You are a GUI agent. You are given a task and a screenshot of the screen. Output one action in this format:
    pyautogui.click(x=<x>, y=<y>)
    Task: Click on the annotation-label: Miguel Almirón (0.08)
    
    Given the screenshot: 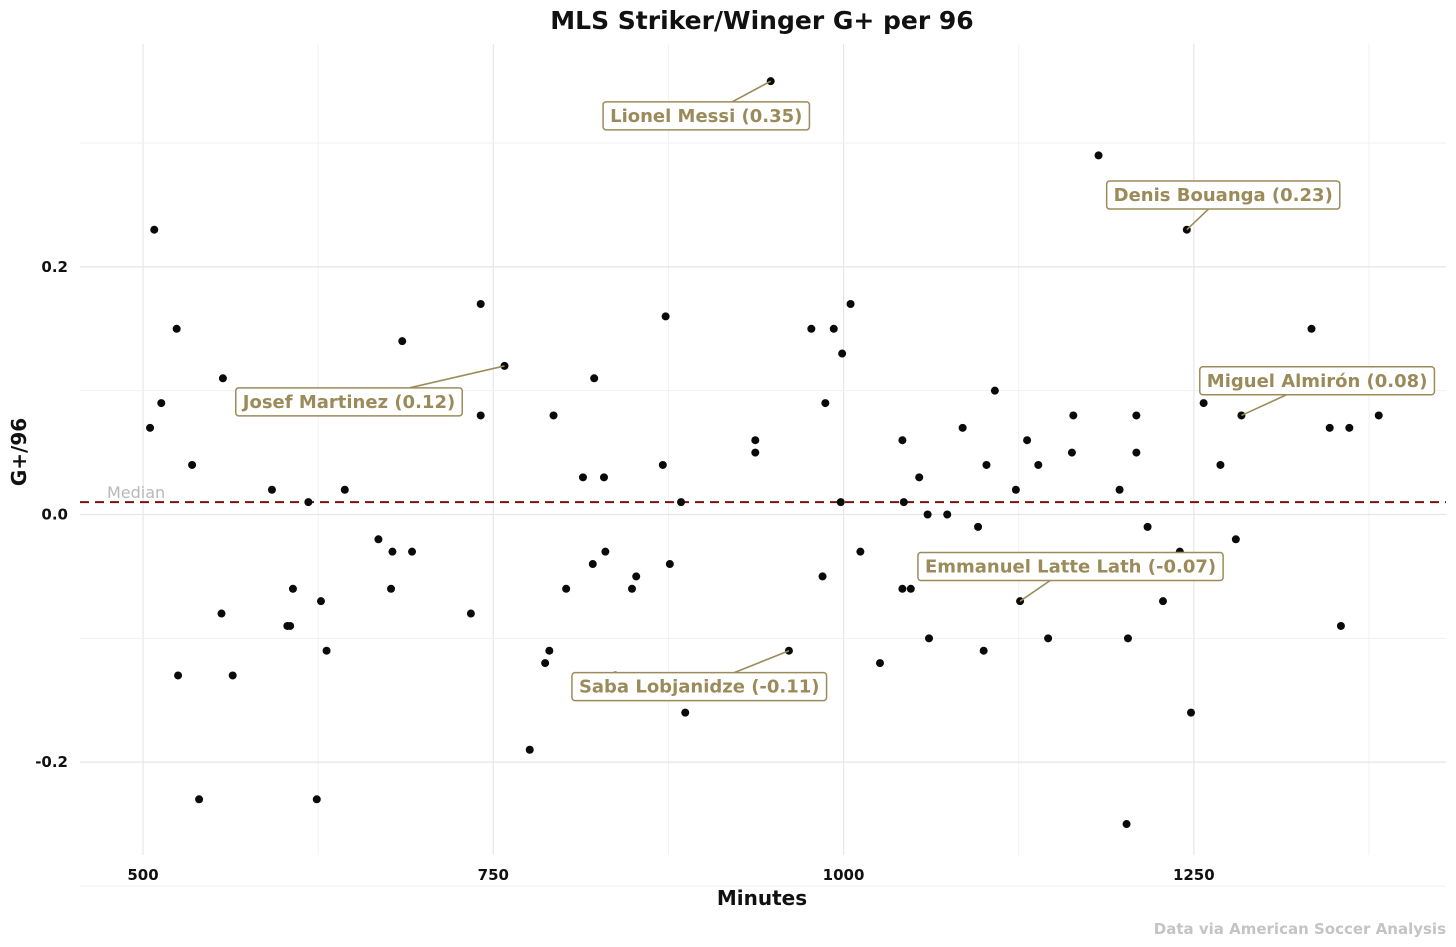 What is the action you would take?
    pyautogui.click(x=1317, y=381)
    